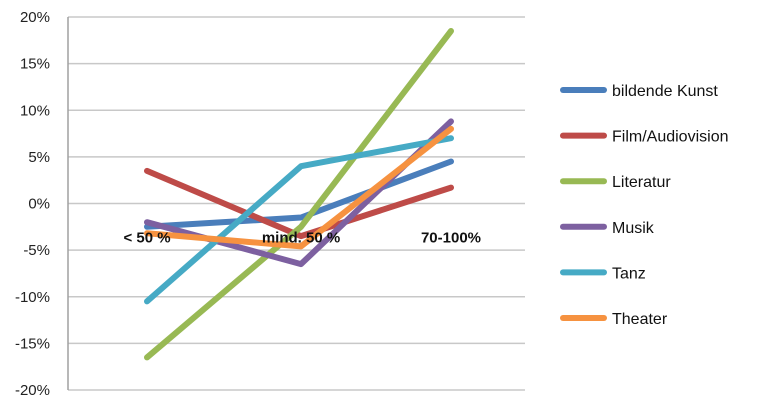 This screenshot has width=765, height=400. I want to click on series-line-bildende-kunst, so click(299, 194).